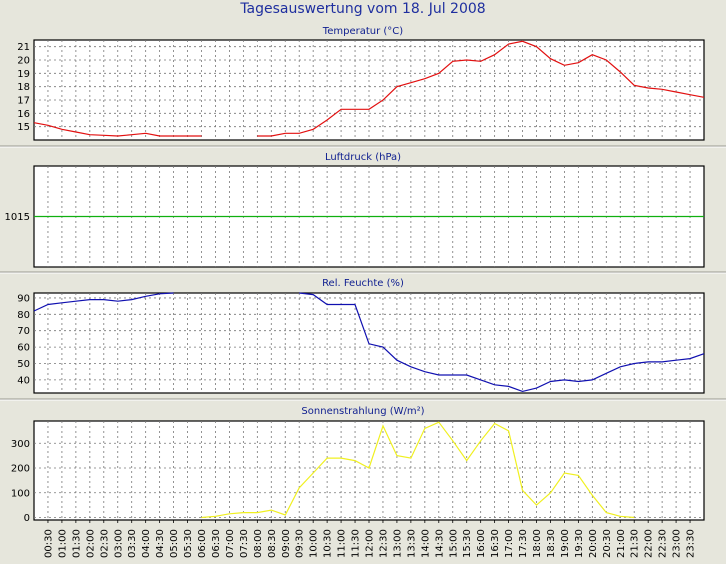 The width and height of the screenshot is (726, 564). Describe the element at coordinates (20, 469) in the screenshot. I see `radiation-ytick: 200` at that location.